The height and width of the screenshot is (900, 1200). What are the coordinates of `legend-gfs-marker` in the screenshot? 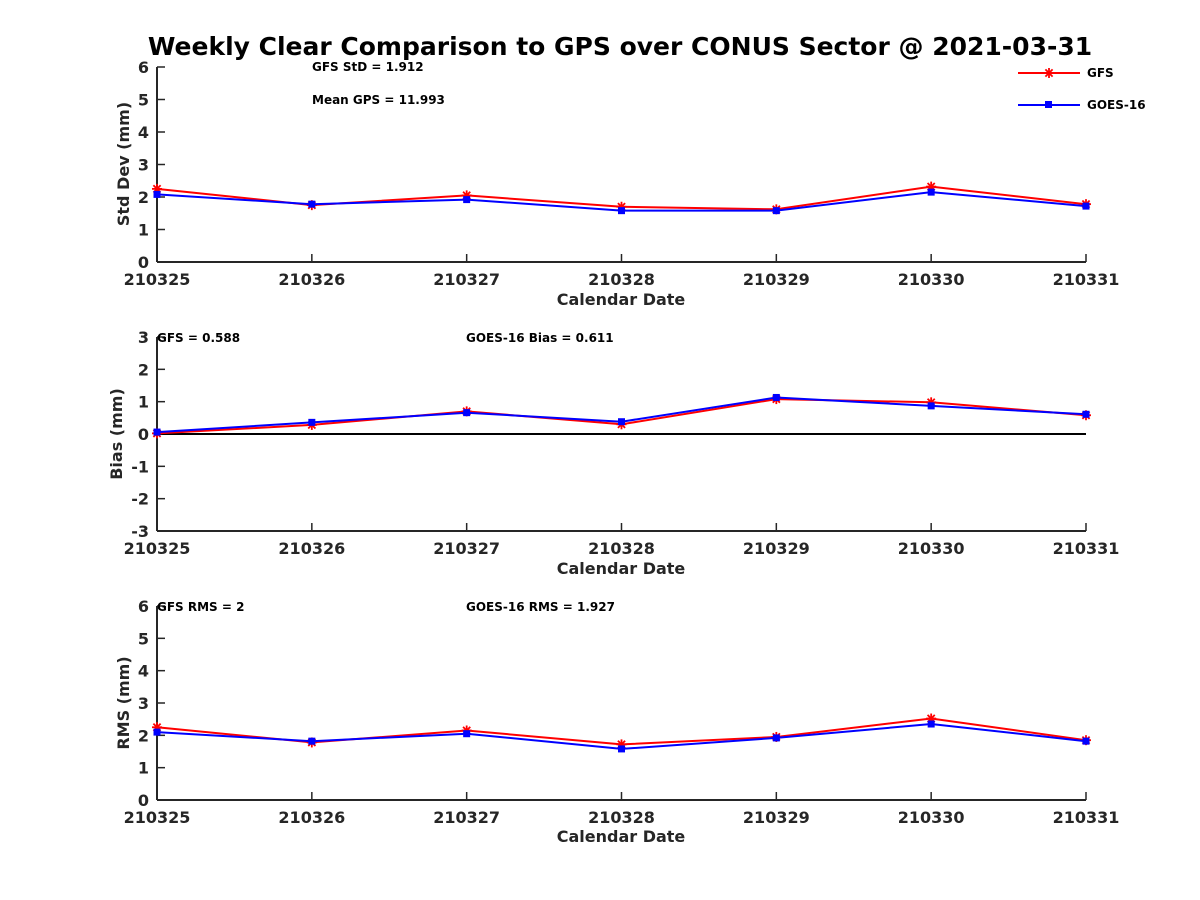 It's located at (1049, 73).